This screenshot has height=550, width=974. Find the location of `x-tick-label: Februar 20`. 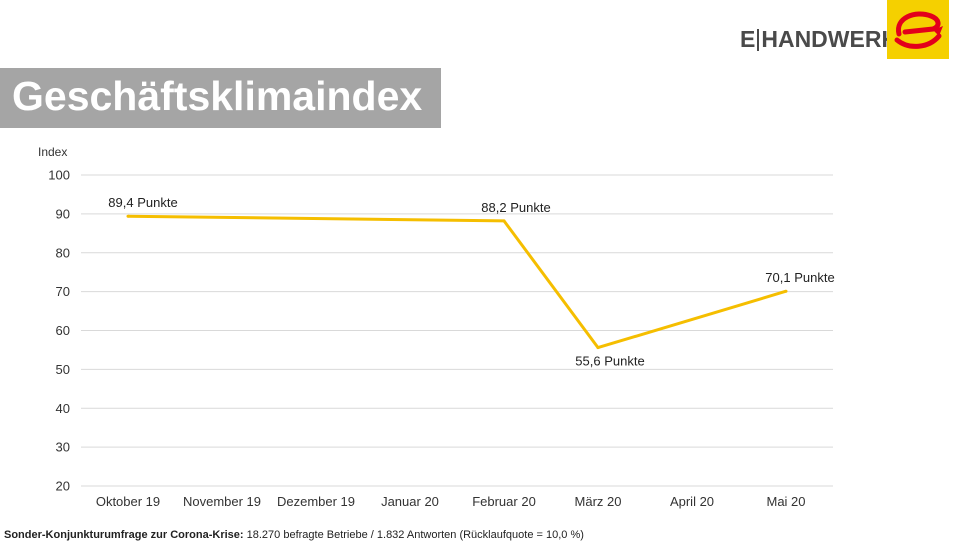

x-tick-label: Februar 20 is located at coordinates (504, 501).